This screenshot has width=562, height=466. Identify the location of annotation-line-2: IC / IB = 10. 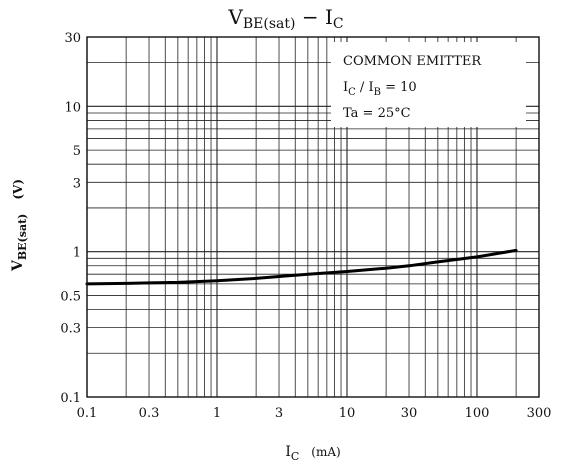
(380, 89).